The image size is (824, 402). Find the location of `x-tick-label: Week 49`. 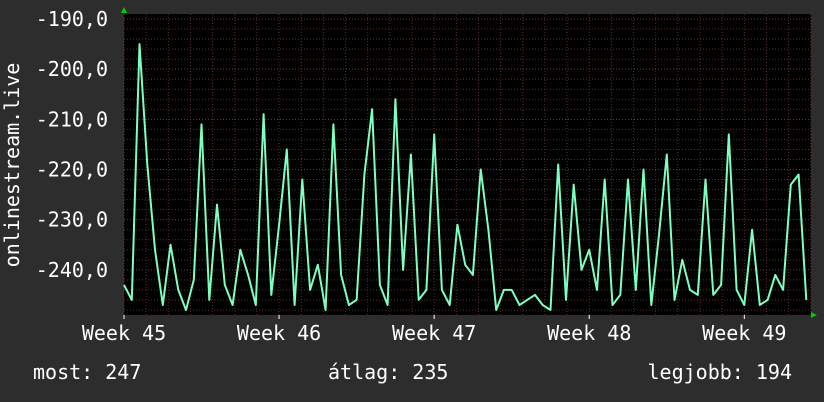

x-tick-label: Week 49 is located at coordinates (744, 333).